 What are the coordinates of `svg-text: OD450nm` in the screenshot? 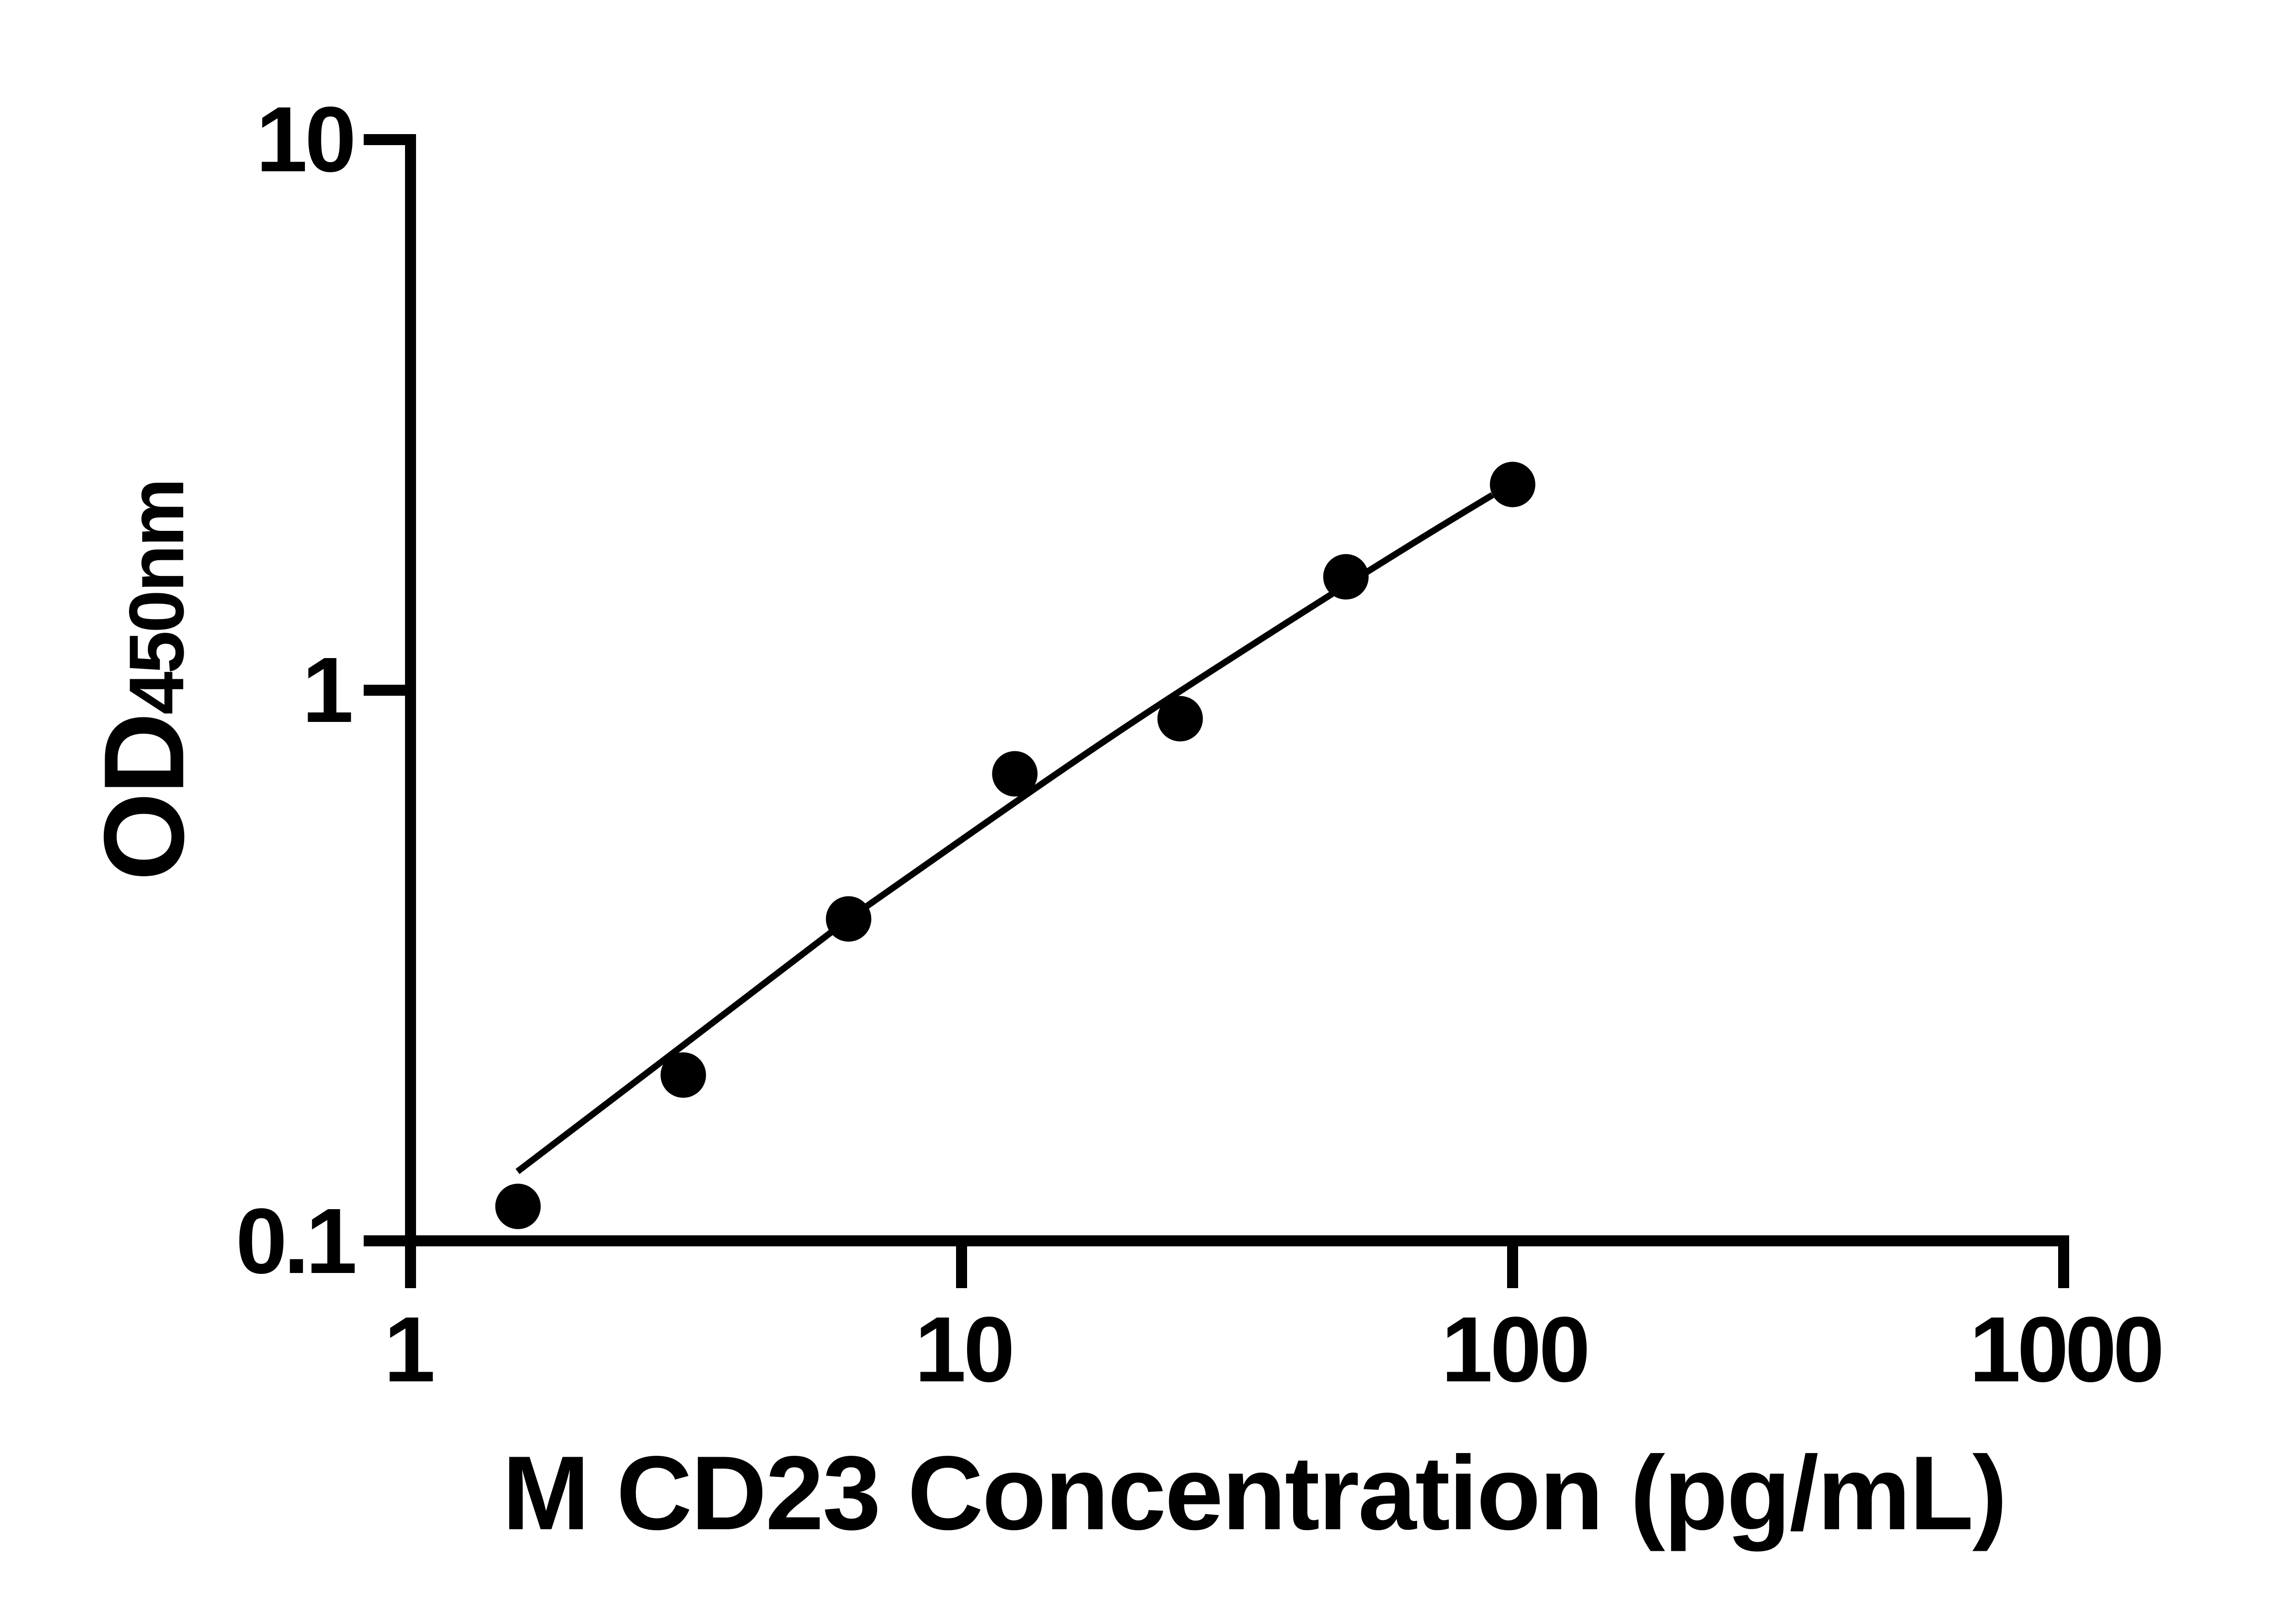 It's located at (144, 680).